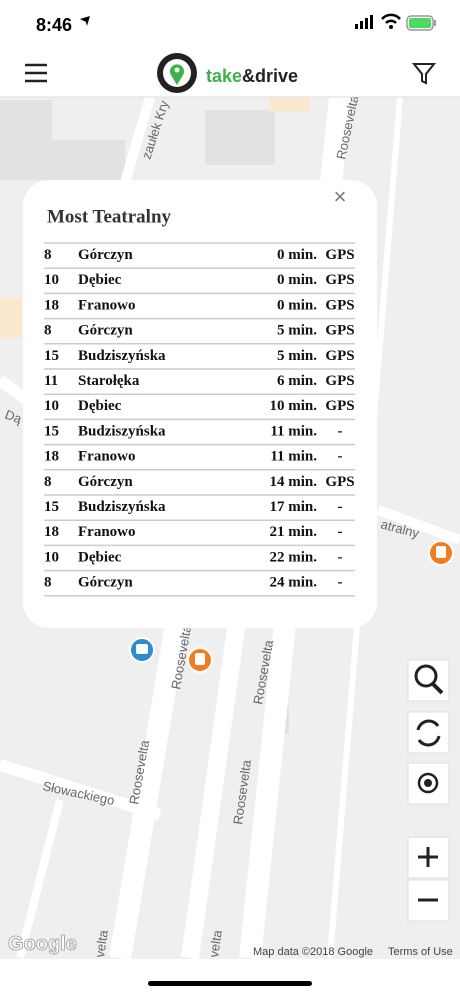 This screenshot has width=460, height=996. I want to click on locate-button, so click(428, 783).